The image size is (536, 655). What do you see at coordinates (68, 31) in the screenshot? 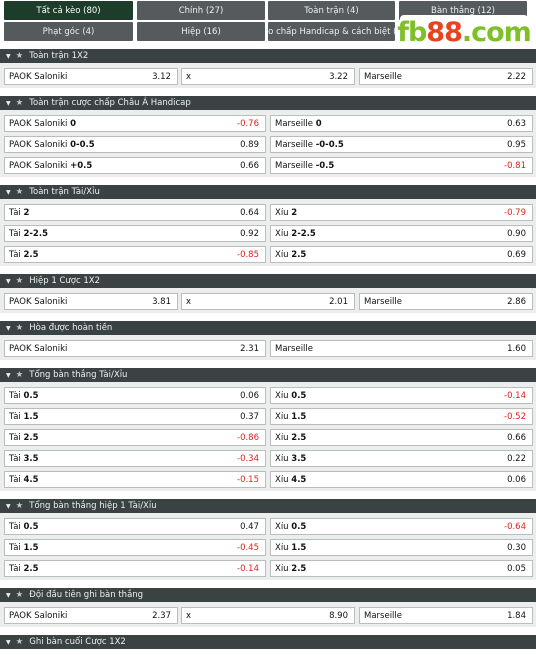
I see `tab-4: Phạt góc (4)` at bounding box center [68, 31].